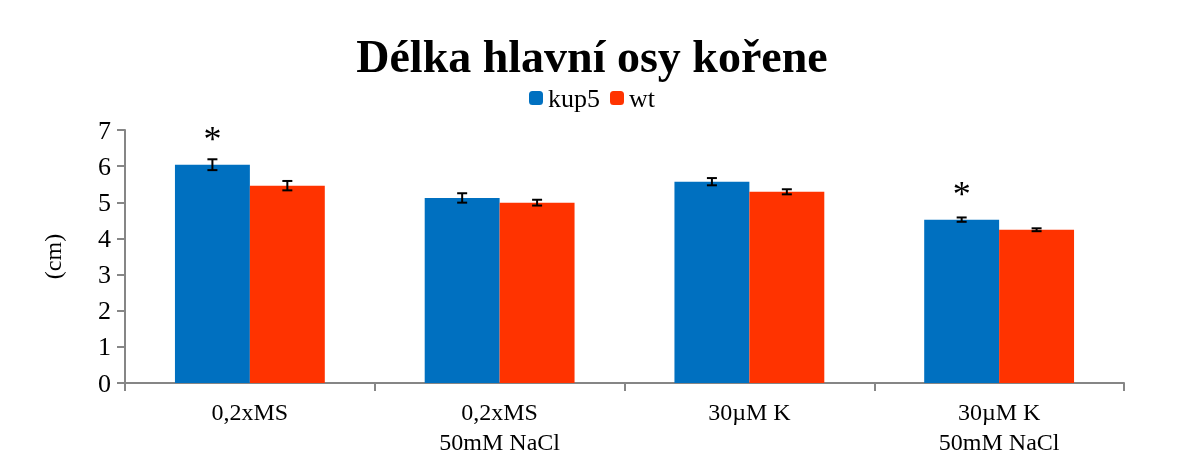 This screenshot has height=470, width=1184. What do you see at coordinates (999, 427) in the screenshot?
I see `x-tick-label: 30µM K 50mM NaCl` at bounding box center [999, 427].